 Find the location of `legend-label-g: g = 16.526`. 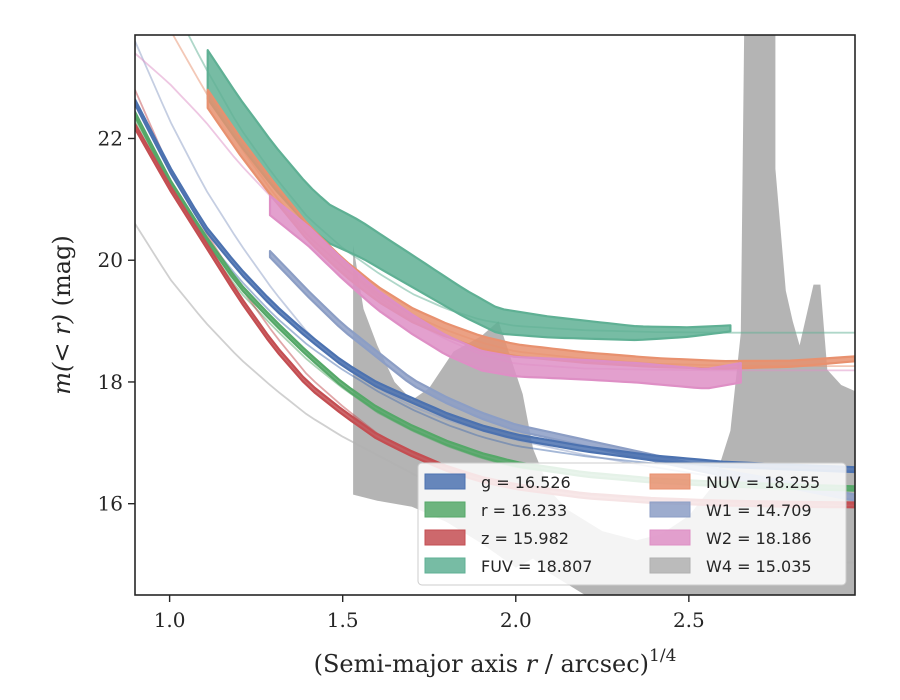

legend-label-g: g = 16.526 is located at coordinates (526, 482).